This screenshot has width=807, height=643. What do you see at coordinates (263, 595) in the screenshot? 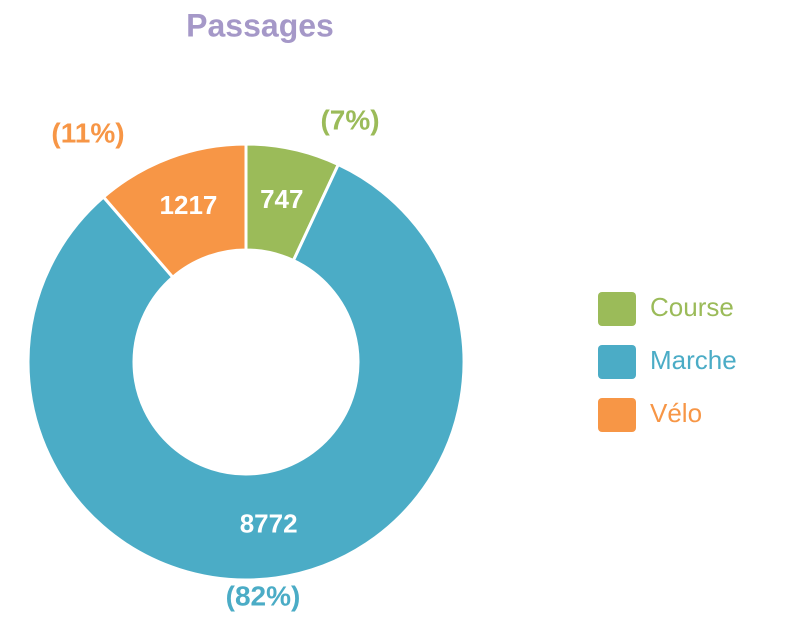
I see `percent-label: (82%)` at bounding box center [263, 595].